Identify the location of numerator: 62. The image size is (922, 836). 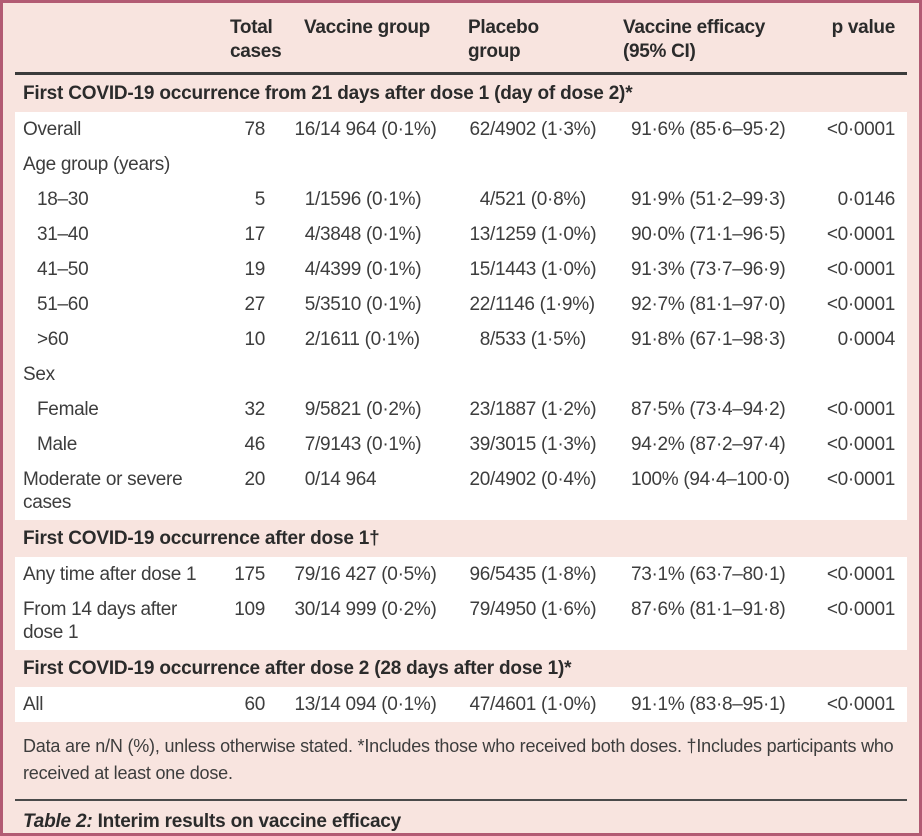
(479, 129).